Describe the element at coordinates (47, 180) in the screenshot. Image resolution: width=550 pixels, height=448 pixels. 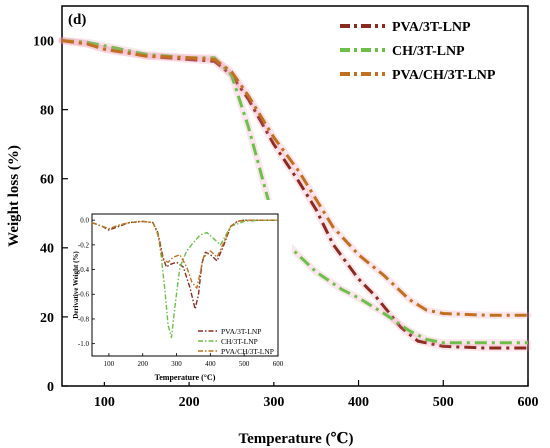
I see `main-y-tick-label: 60` at that location.